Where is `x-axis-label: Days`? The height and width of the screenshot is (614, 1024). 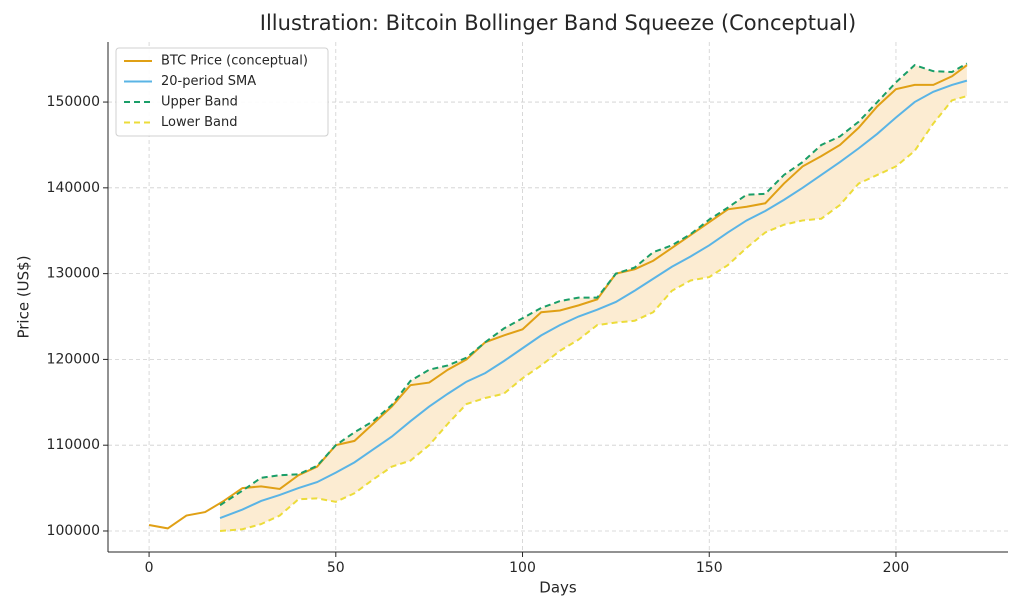
x-axis-label: Days is located at coordinates (558, 588).